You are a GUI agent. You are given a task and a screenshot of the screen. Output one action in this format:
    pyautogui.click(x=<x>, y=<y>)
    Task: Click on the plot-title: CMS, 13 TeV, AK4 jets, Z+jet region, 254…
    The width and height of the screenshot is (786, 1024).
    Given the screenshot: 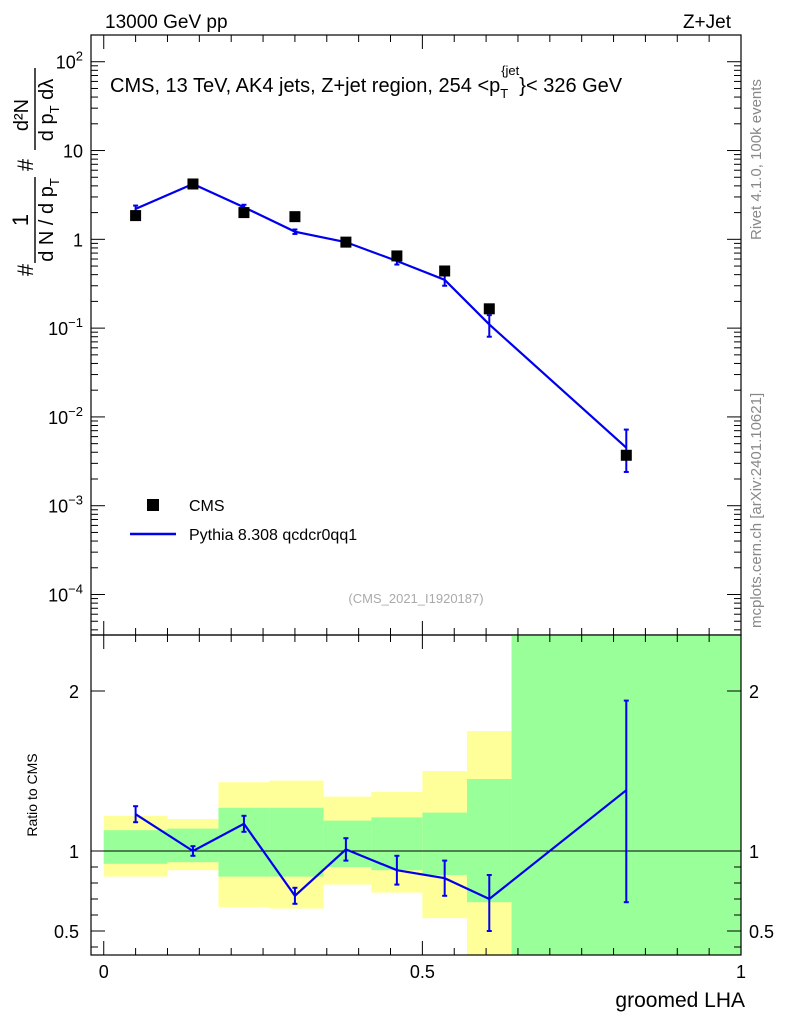 What is the action you would take?
    pyautogui.click(x=366, y=82)
    